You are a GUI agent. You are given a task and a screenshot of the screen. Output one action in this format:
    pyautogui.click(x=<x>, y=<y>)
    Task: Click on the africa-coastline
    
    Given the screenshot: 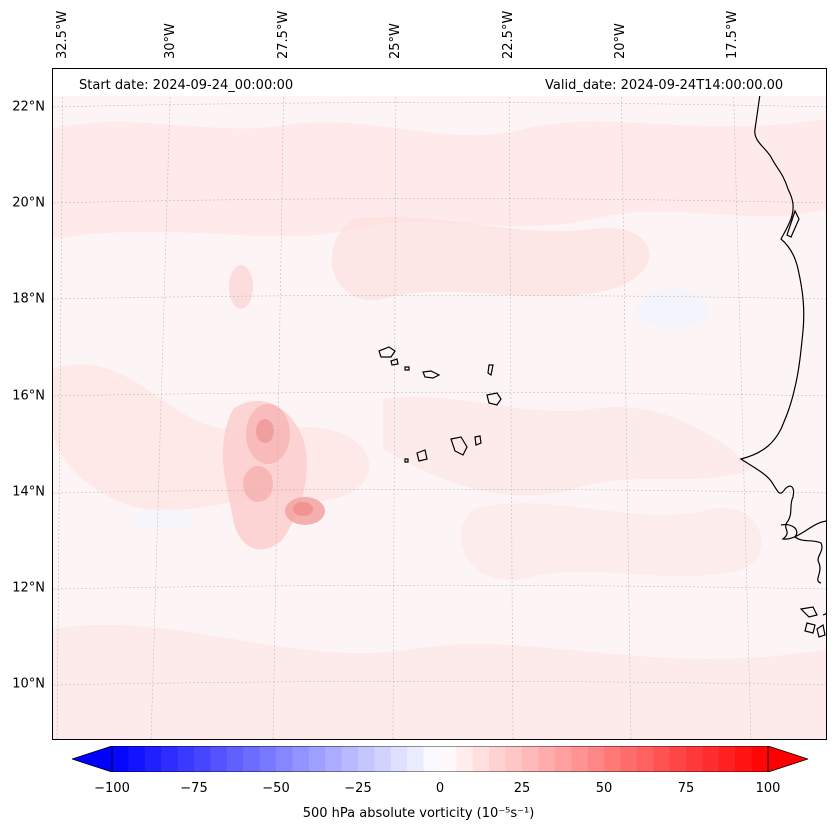 What is the action you would take?
    pyautogui.click(x=782, y=353)
    